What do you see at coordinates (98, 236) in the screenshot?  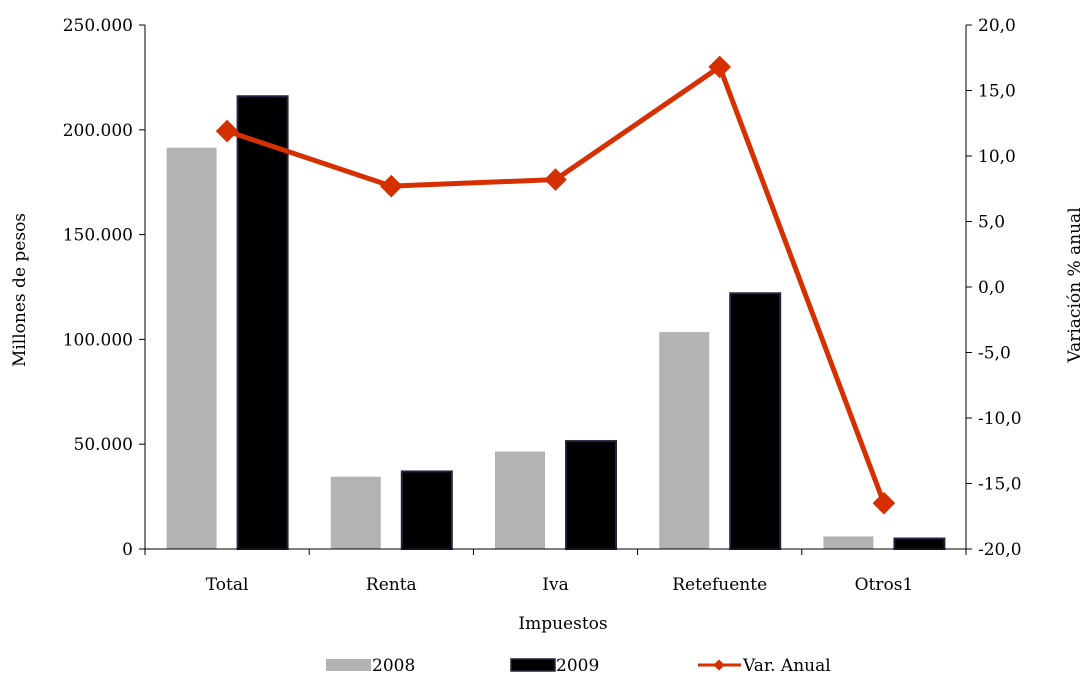 I see `y-tick-label: 150.000` at bounding box center [98, 236].